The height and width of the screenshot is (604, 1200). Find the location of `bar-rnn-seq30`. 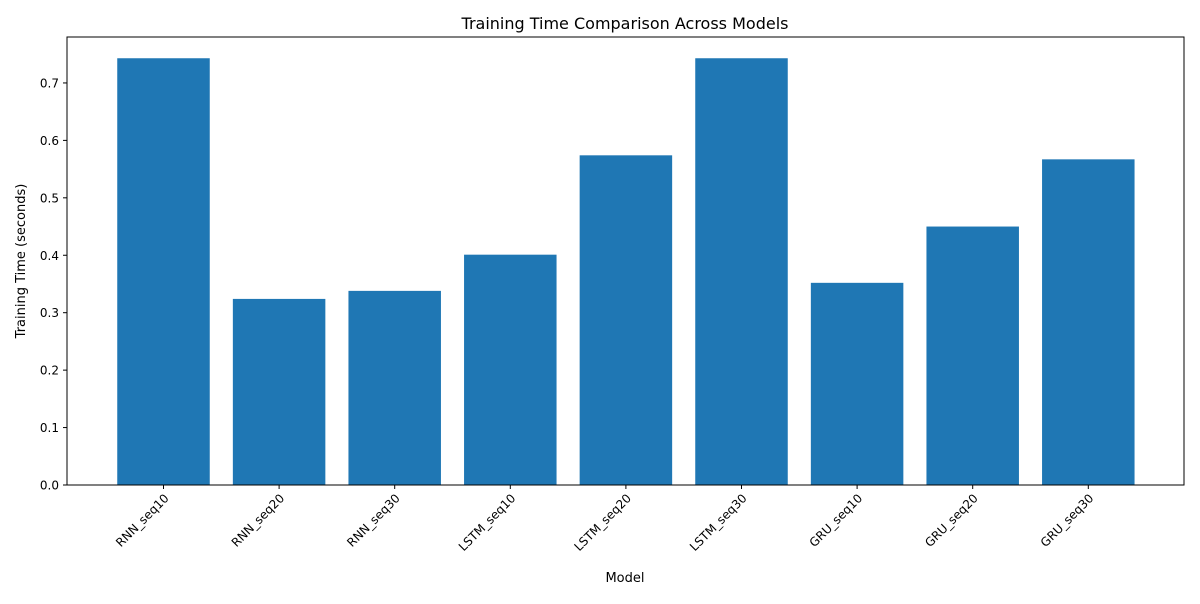

bar-rnn-seq30 is located at coordinates (394, 387).